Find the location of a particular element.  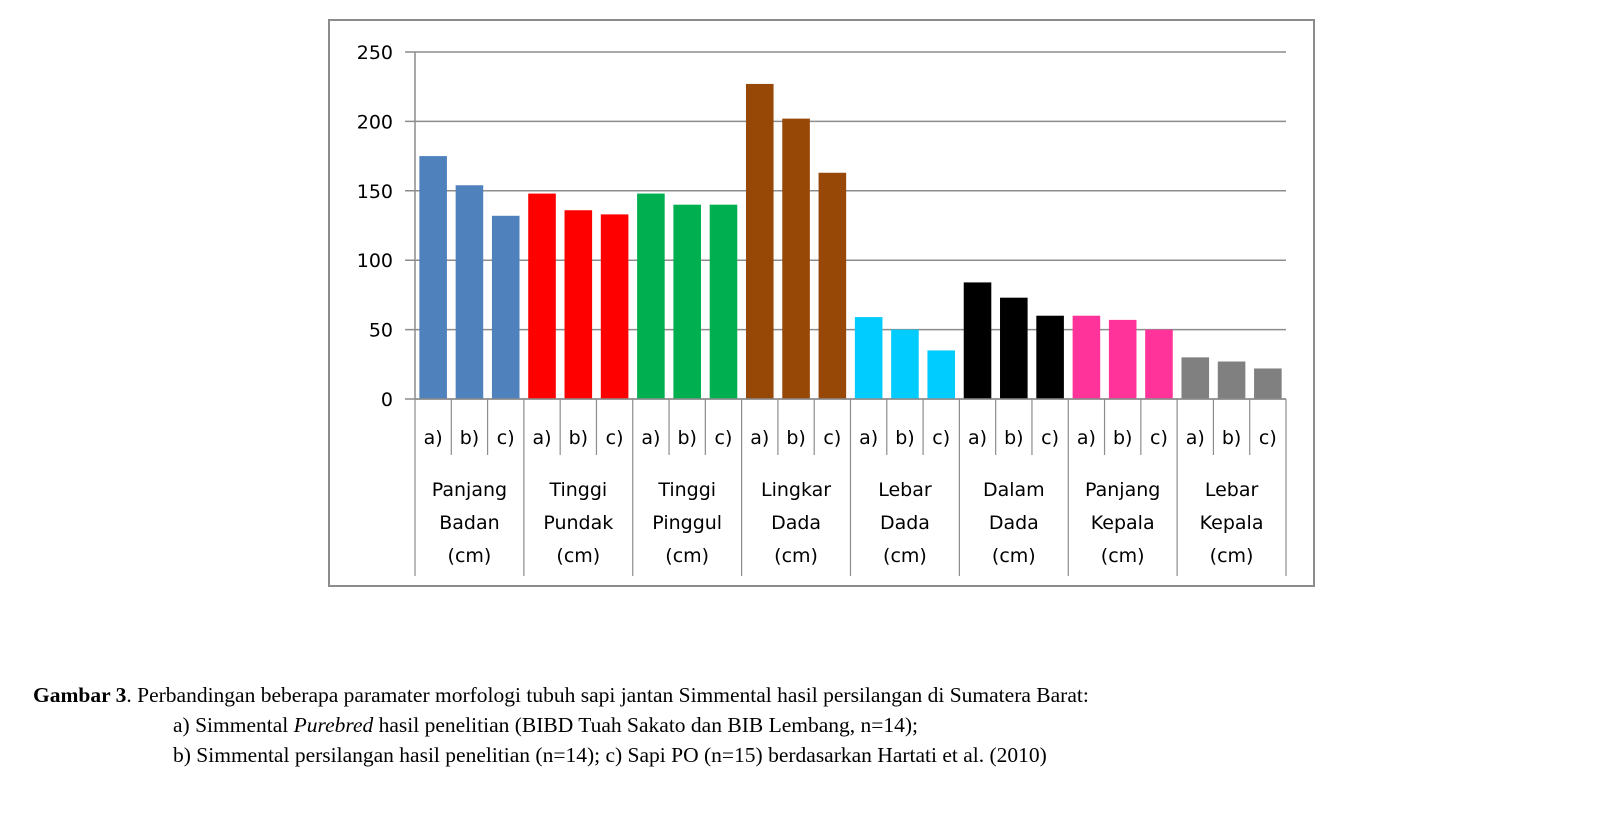

caption-label: Gambar 3 is located at coordinates (80, 695).